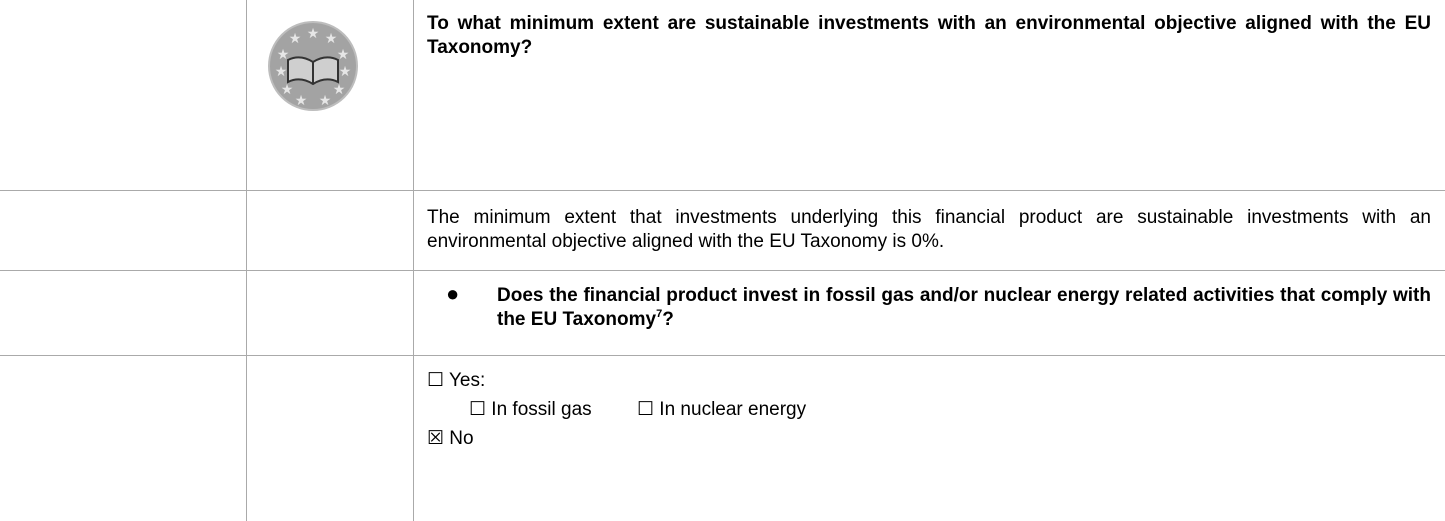  I want to click on option-fossil-gas: ☐ In fossil gas, so click(530, 409).